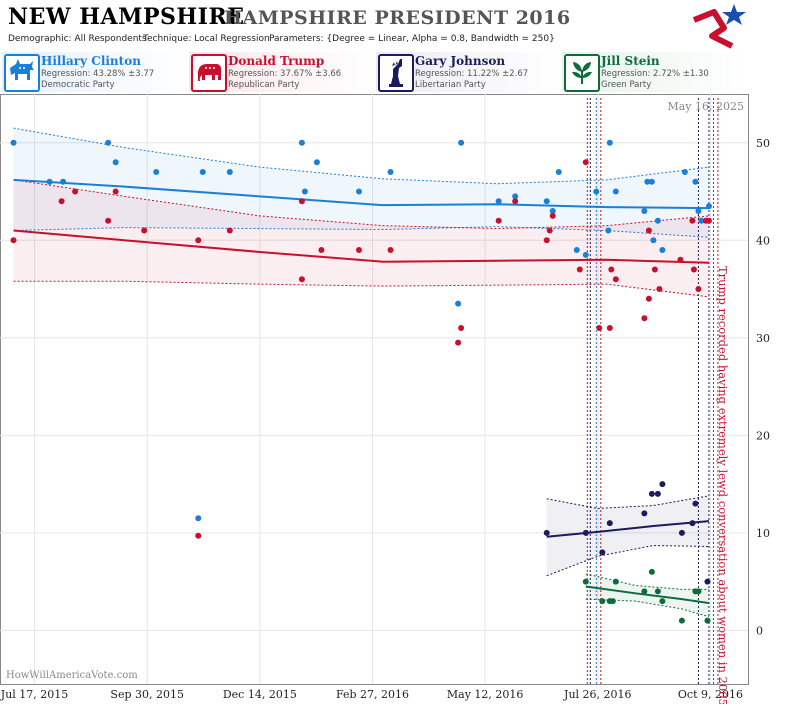 This screenshot has height=708, width=789. Describe the element at coordinates (759, 630) in the screenshot. I see `y-tick-label: 0` at that location.